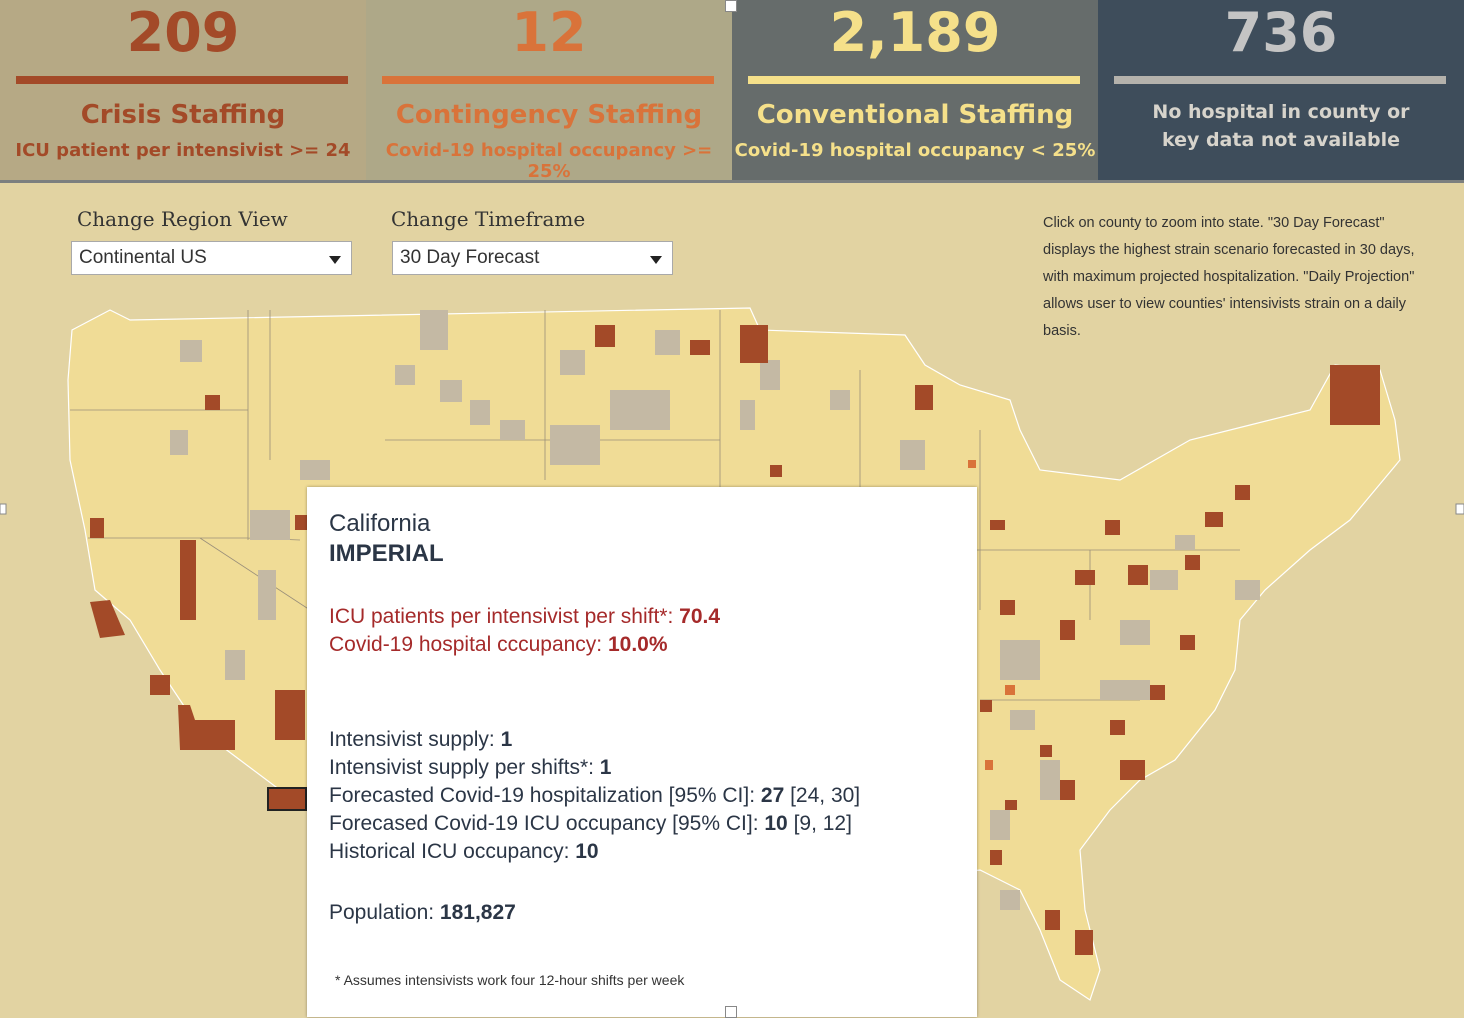 The image size is (1464, 1018). What do you see at coordinates (380, 523) in the screenshot?
I see `tooltip-state: California` at bounding box center [380, 523].